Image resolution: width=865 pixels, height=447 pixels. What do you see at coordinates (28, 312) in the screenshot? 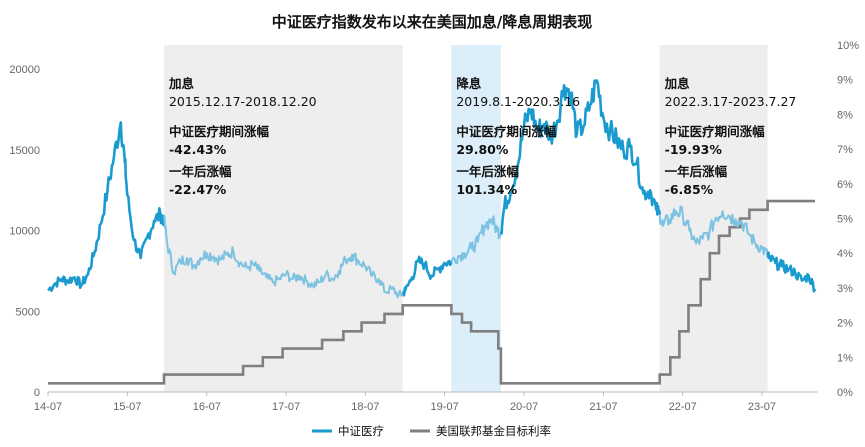
I see `y-left-tick-label: 5000` at bounding box center [28, 312].